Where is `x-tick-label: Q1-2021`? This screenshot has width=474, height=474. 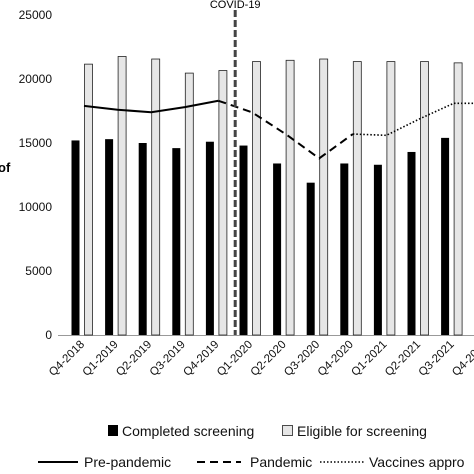 x-tick-label: Q1-2021 is located at coordinates (369, 359).